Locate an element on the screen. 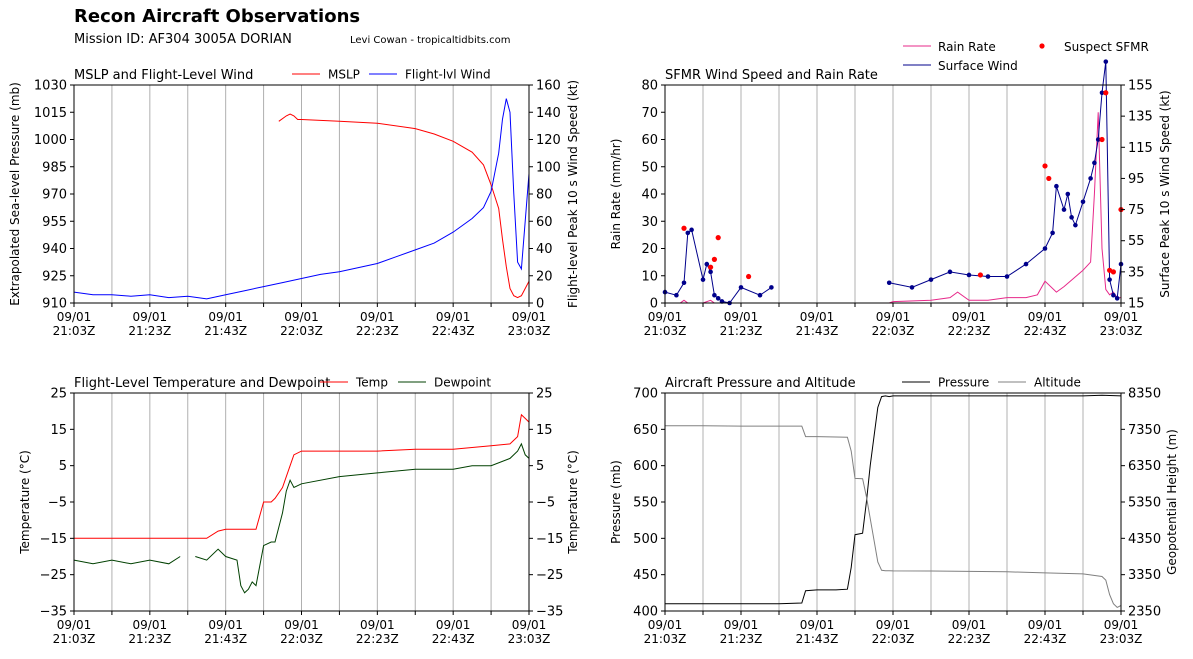  y-right-tick-label: −35 is located at coordinates (549, 612).